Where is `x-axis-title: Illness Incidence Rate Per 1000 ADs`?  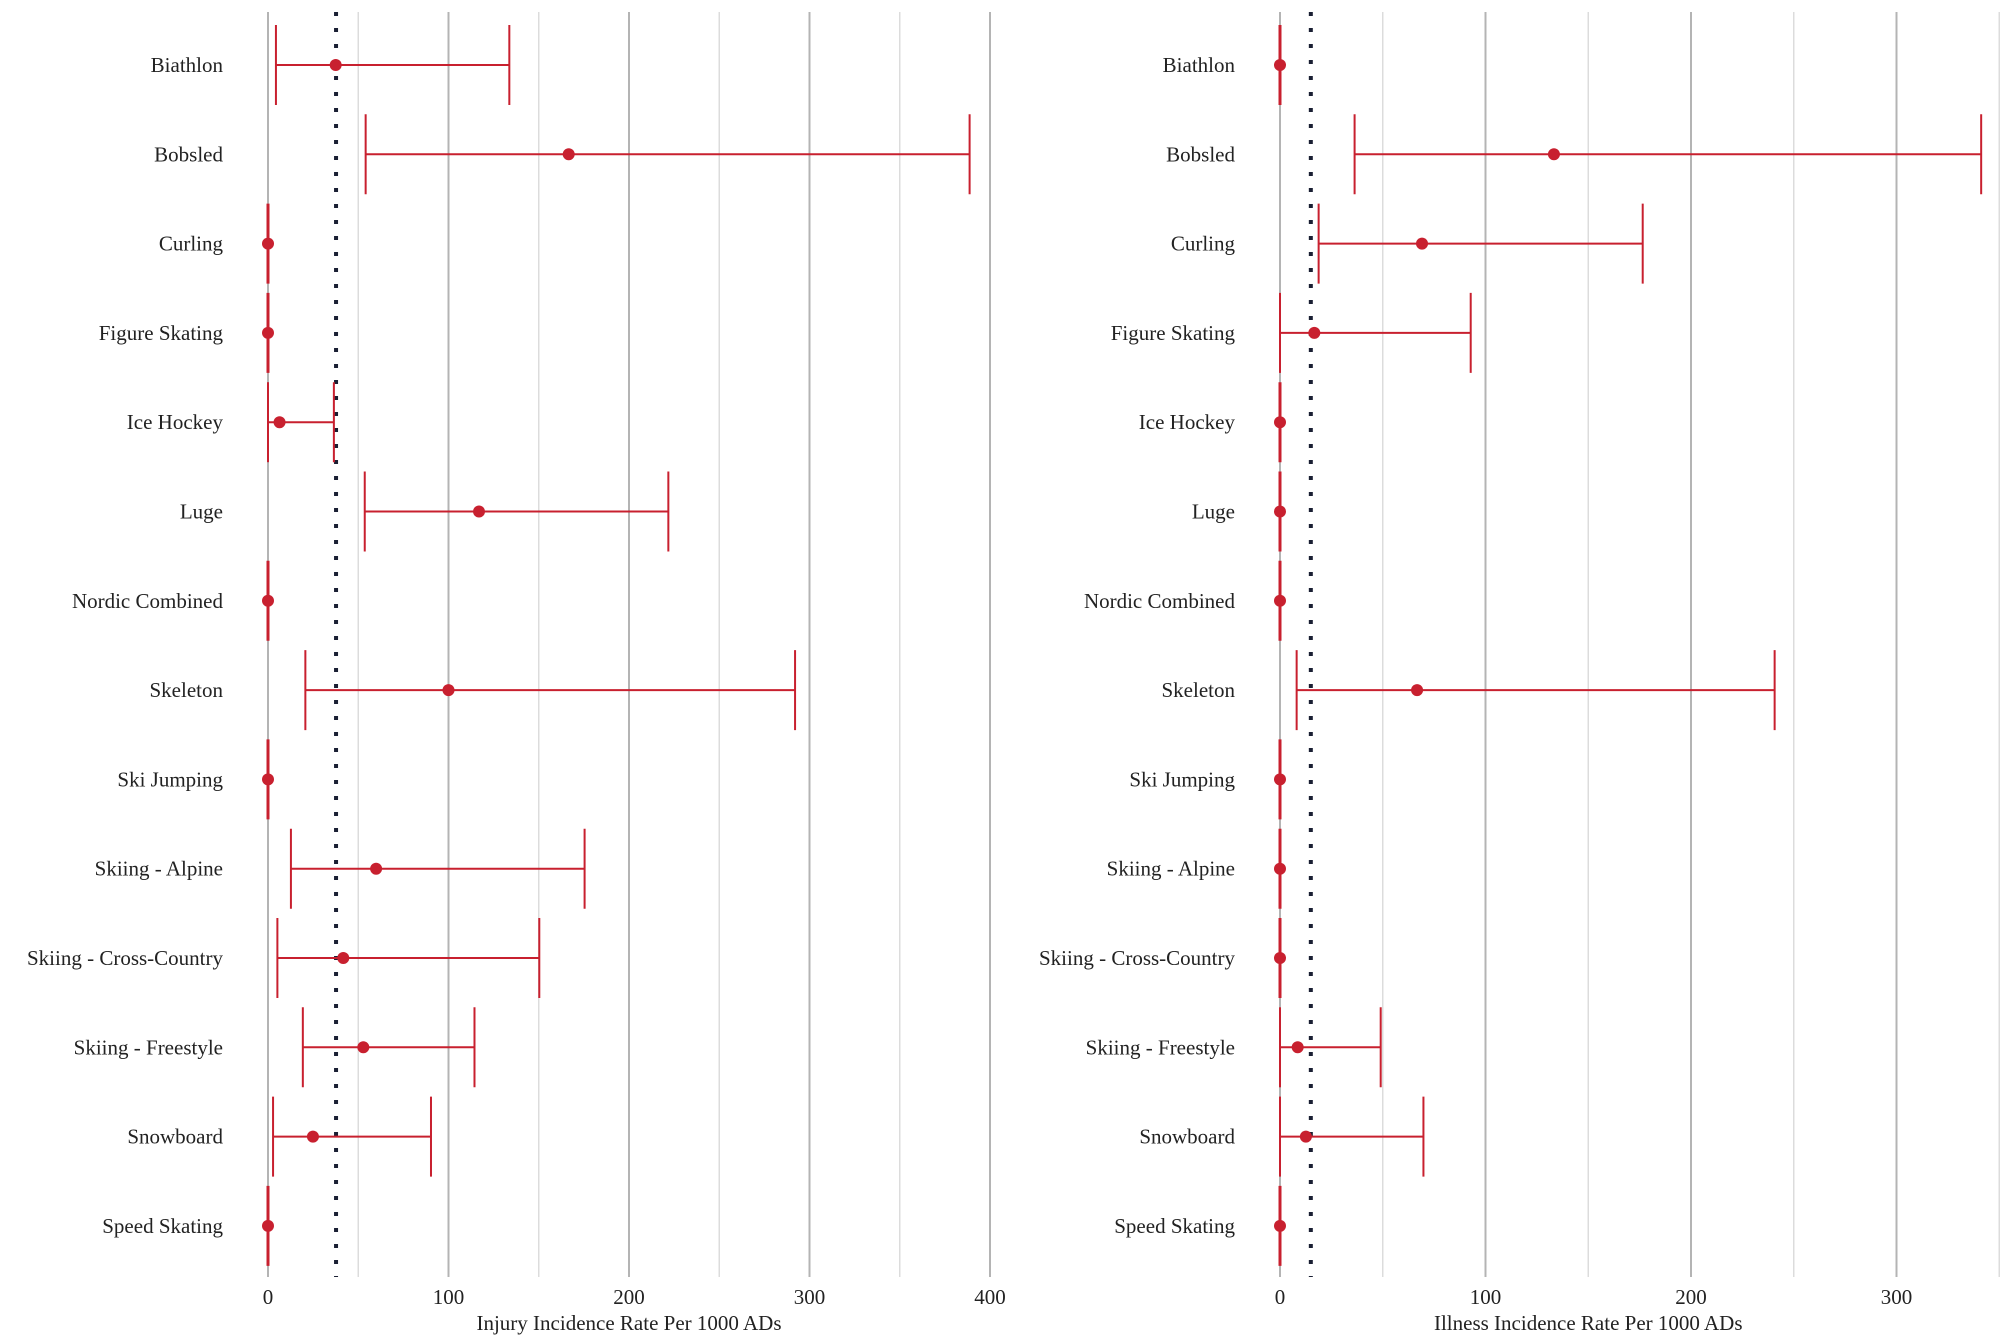
x-axis-title: Illness Incidence Rate Per 1000 ADs is located at coordinates (1588, 1323).